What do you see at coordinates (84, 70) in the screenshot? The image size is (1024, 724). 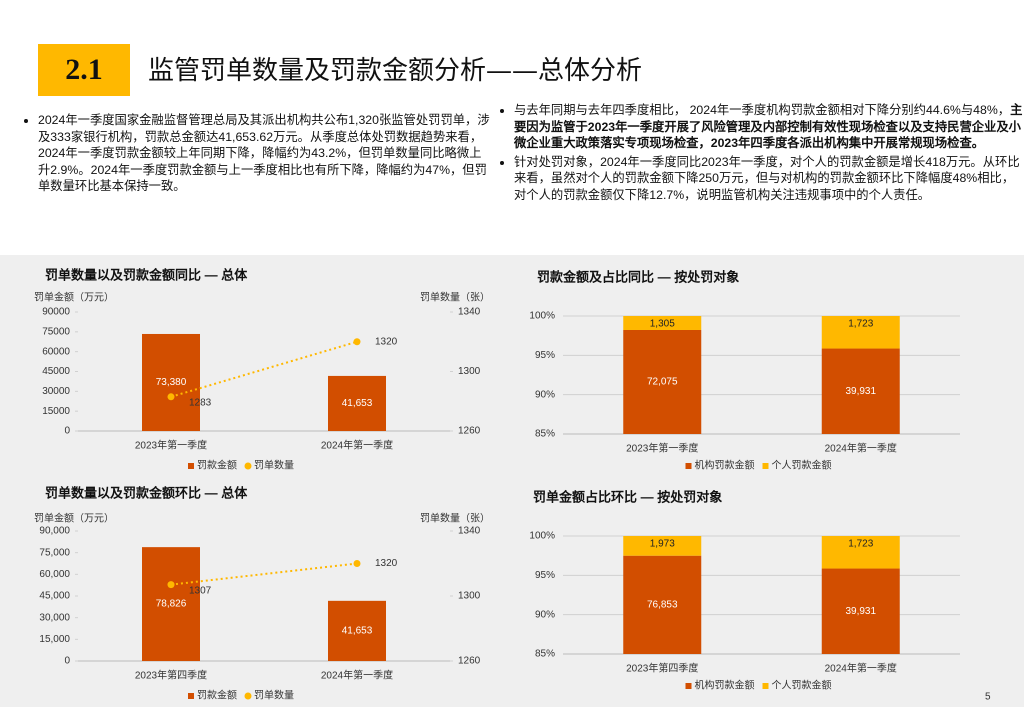 I see `section-box` at bounding box center [84, 70].